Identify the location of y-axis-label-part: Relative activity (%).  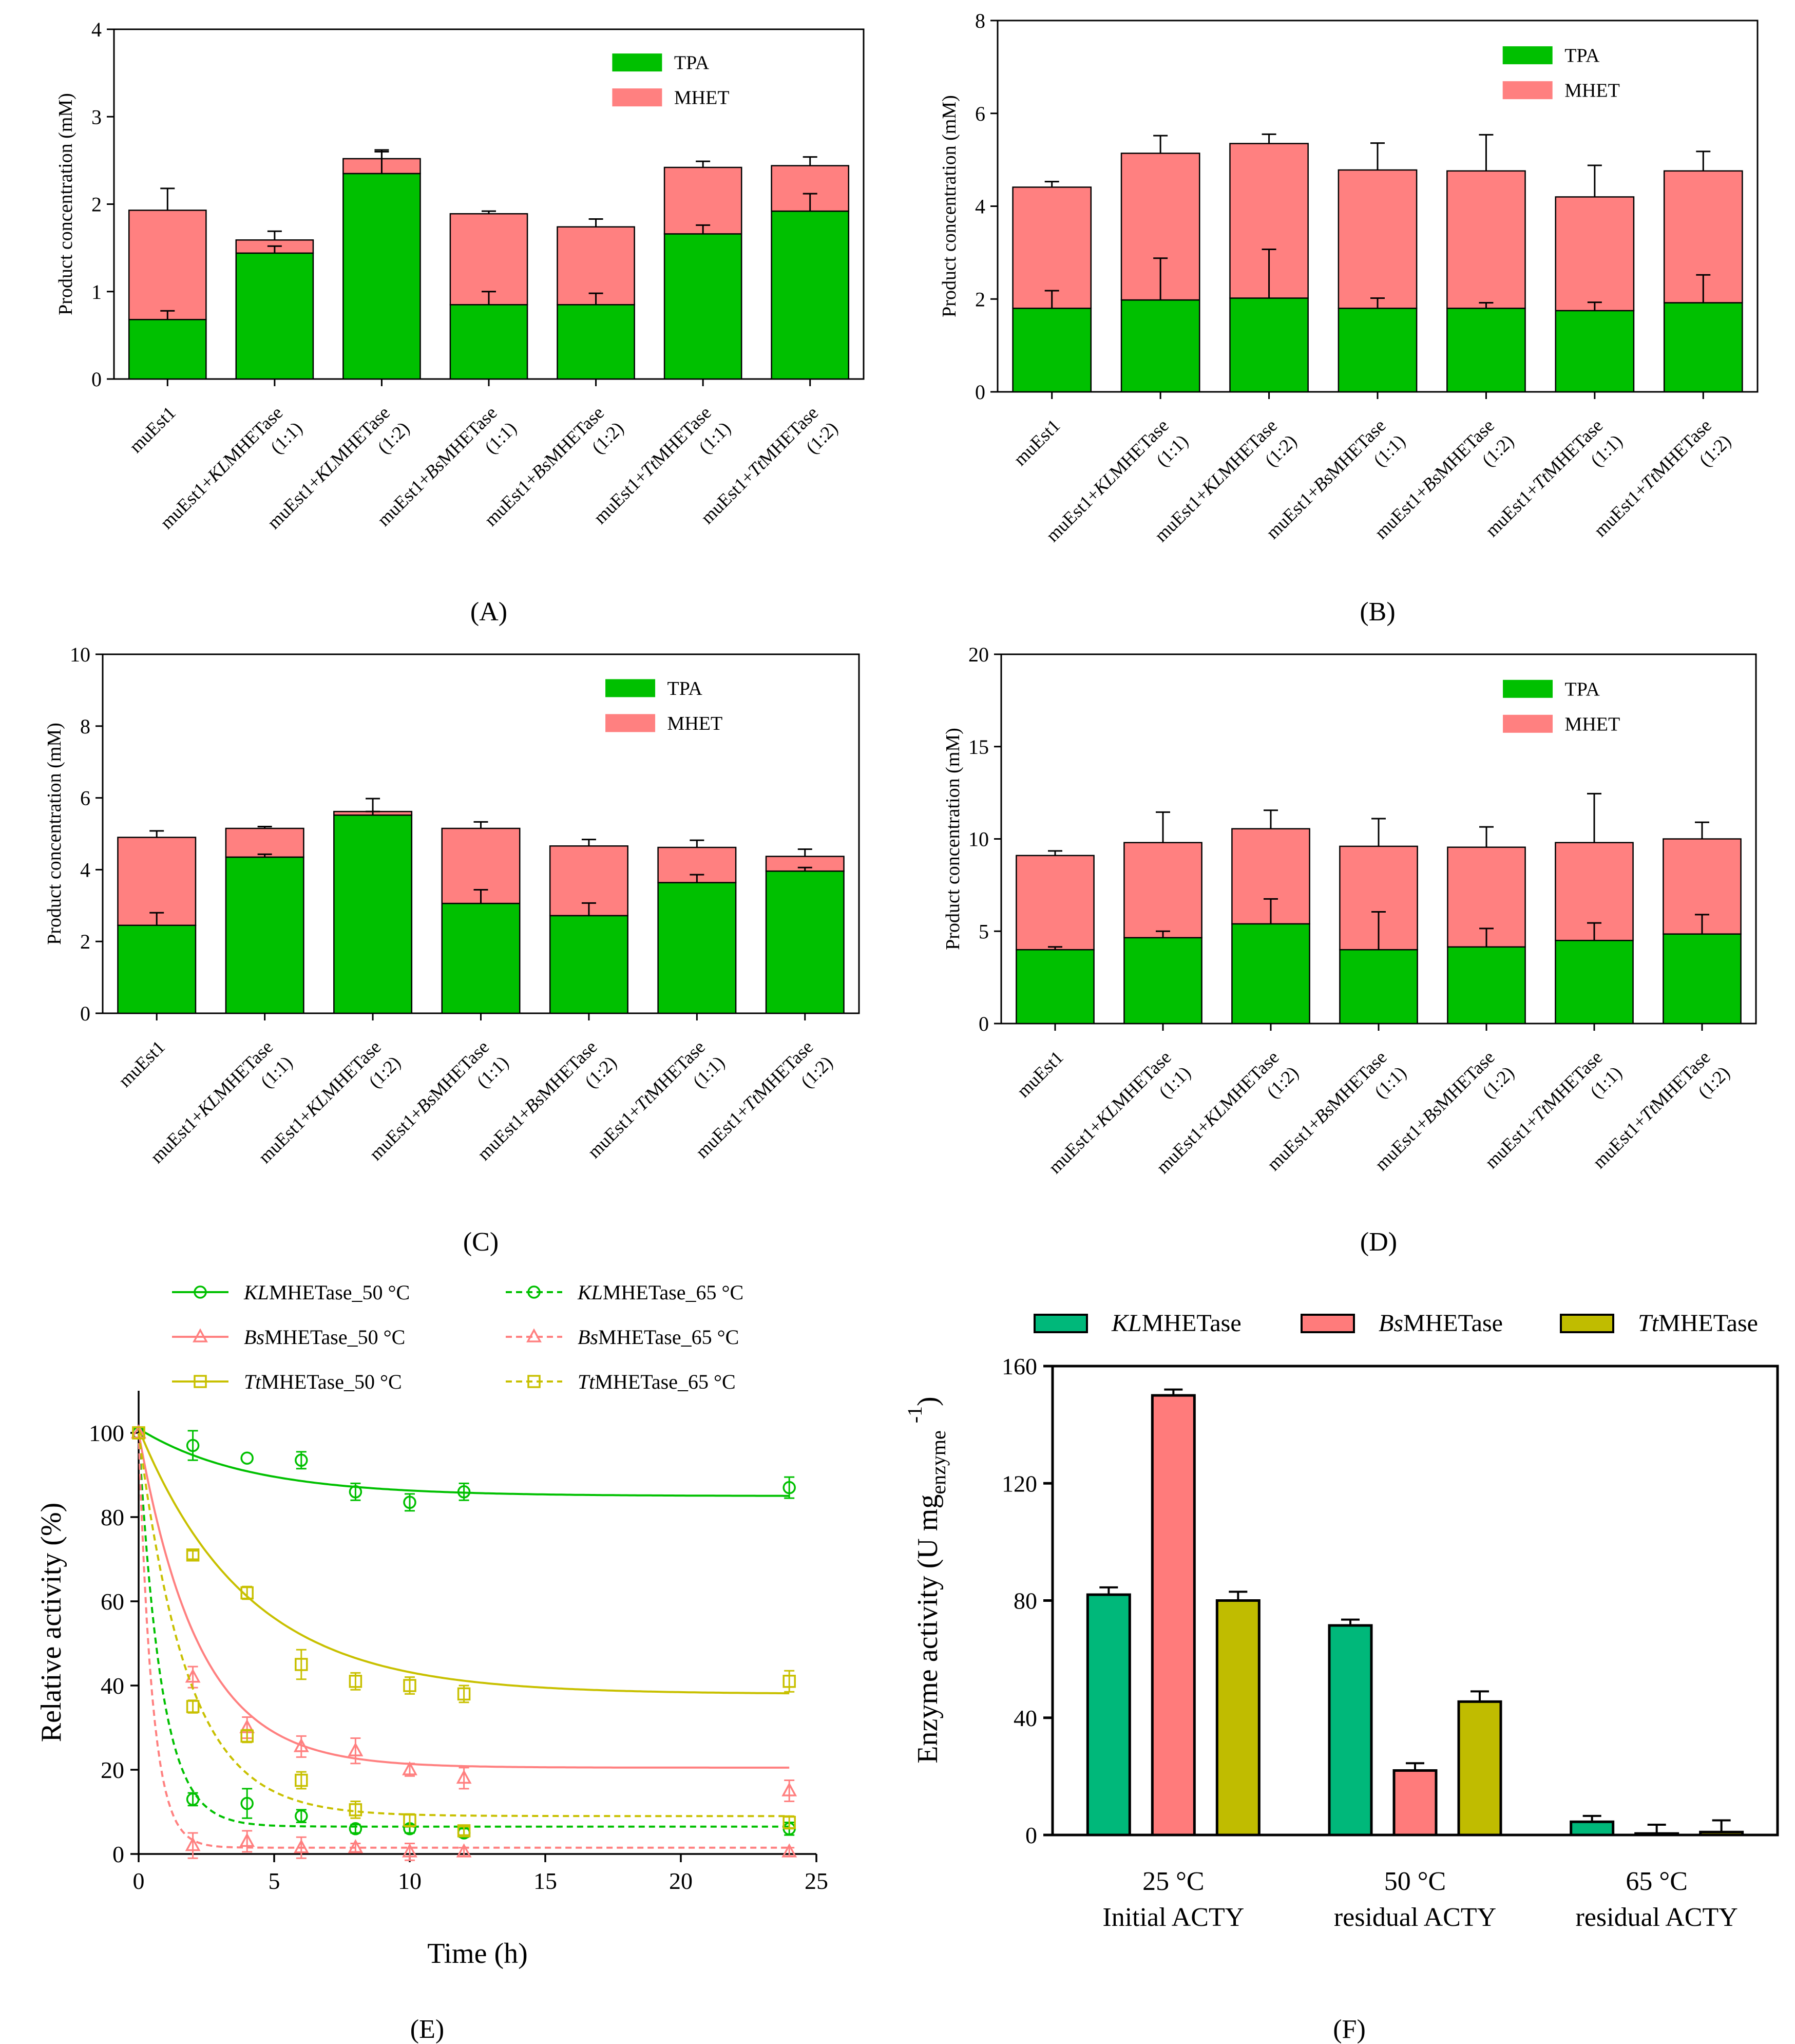
(51, 1622).